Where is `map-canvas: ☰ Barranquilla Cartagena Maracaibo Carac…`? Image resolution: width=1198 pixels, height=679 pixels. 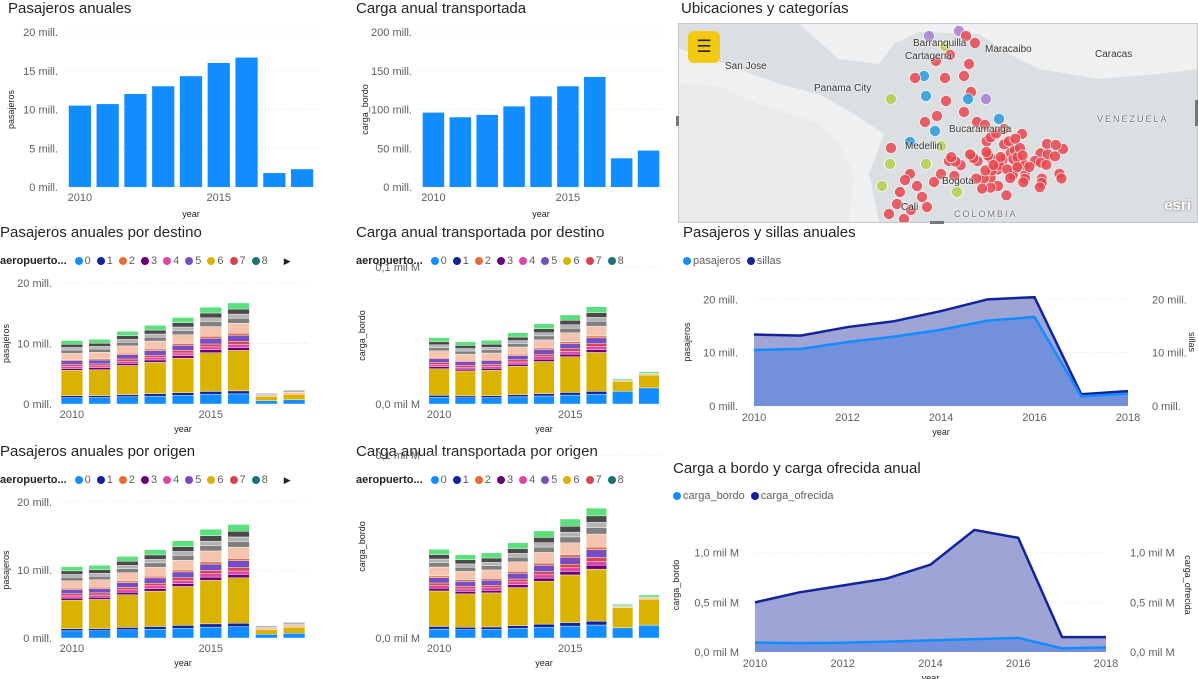 map-canvas: ☰ Barranquilla Cartagena Maracaibo Carac… is located at coordinates (938, 123).